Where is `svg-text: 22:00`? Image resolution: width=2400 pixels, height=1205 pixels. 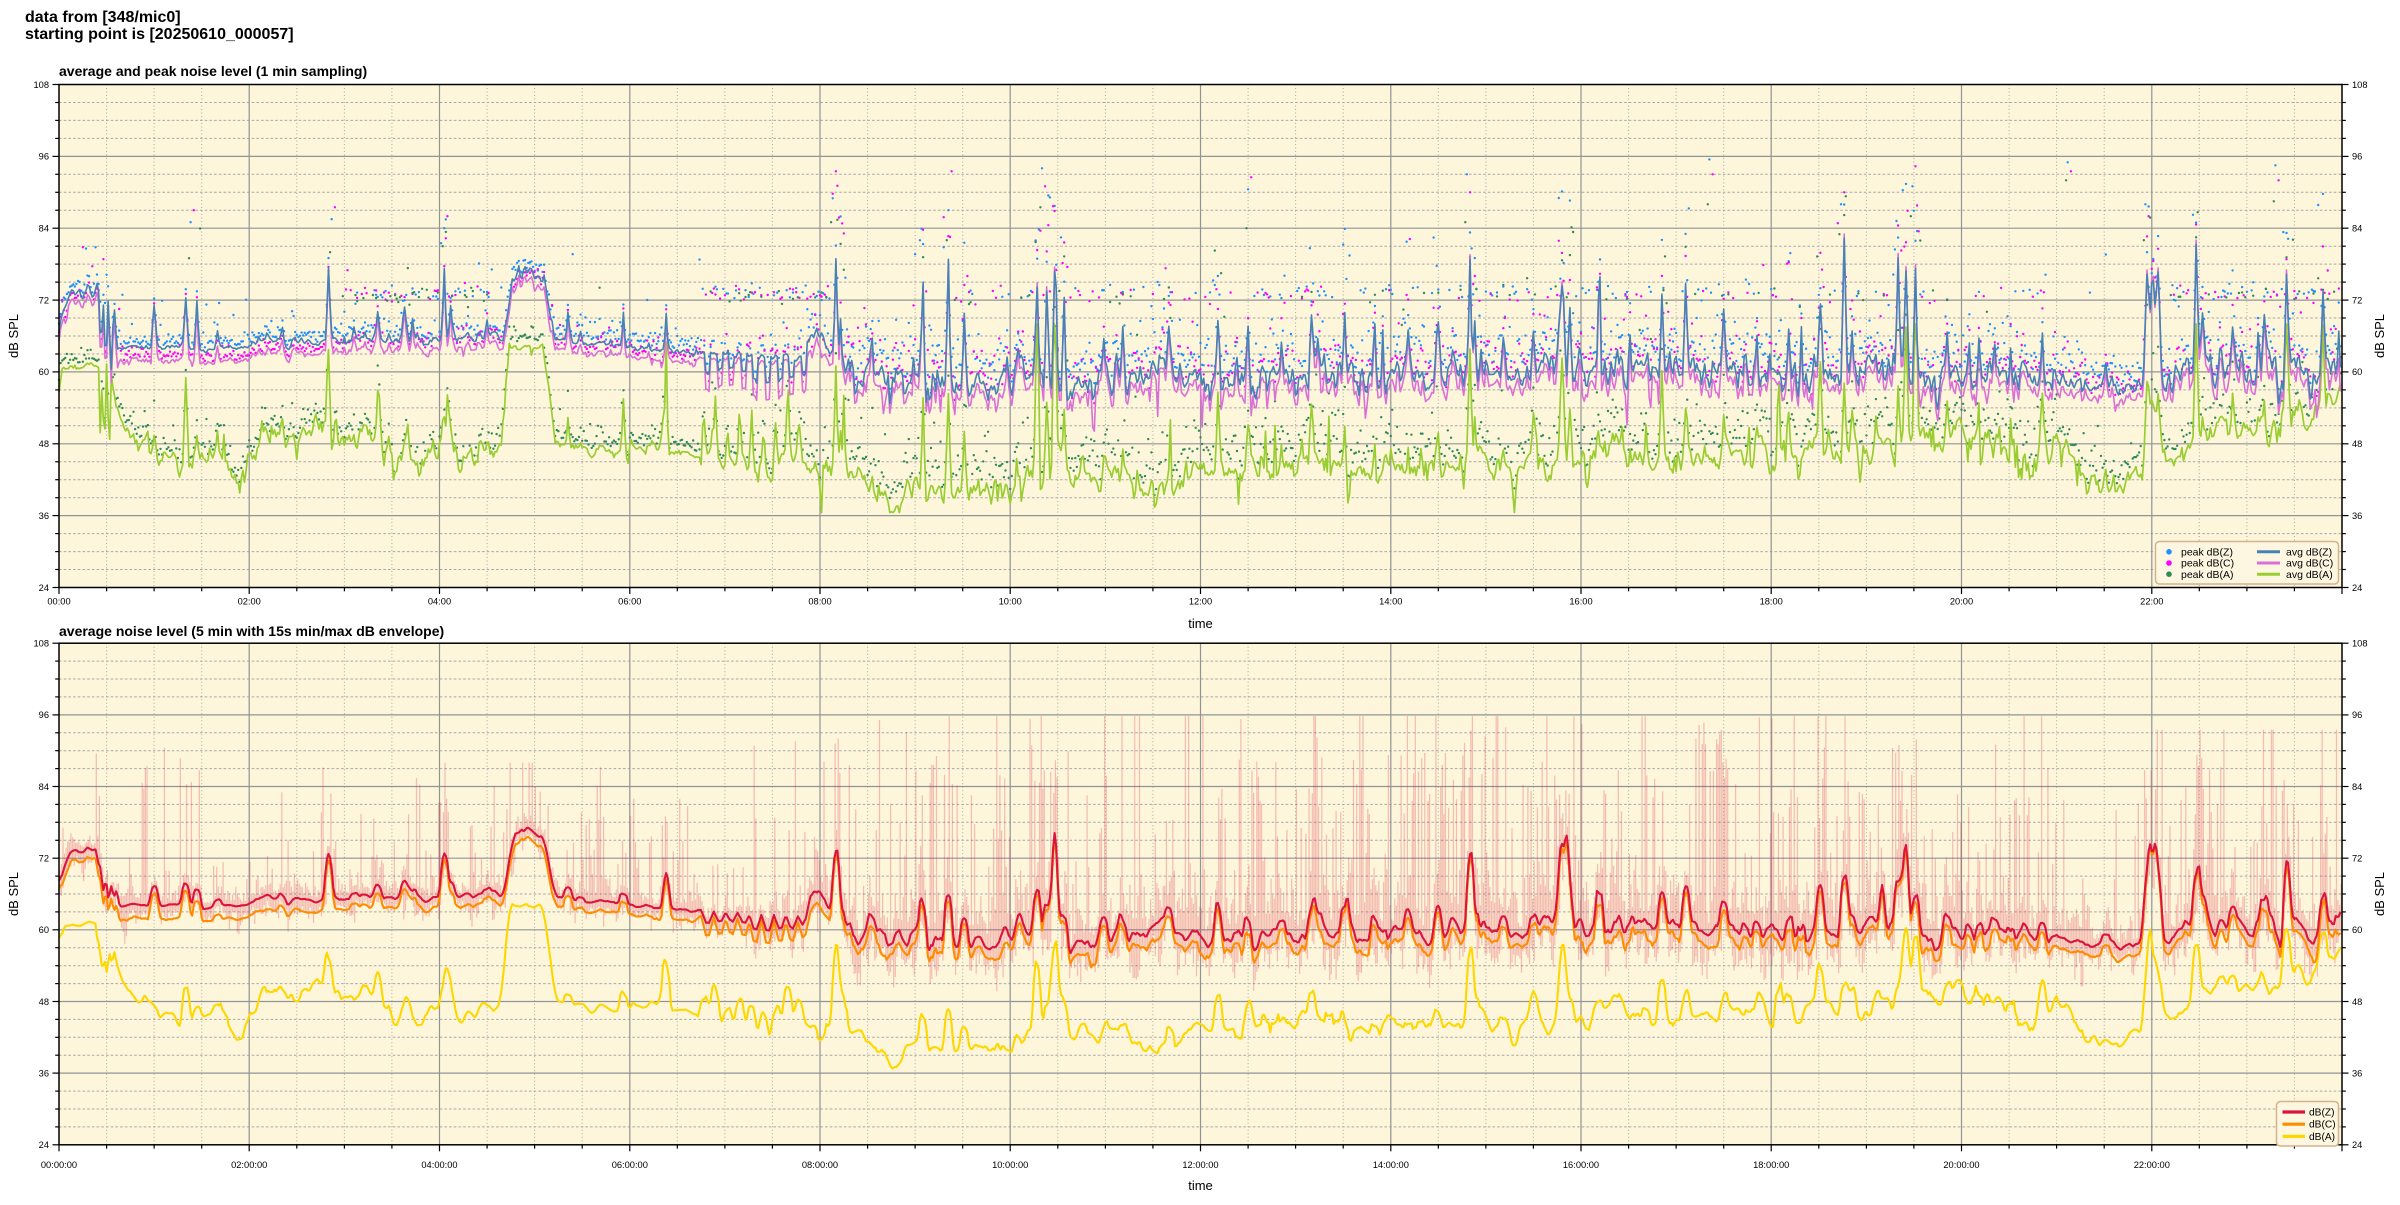 svg-text: 22:00 is located at coordinates (2151, 602).